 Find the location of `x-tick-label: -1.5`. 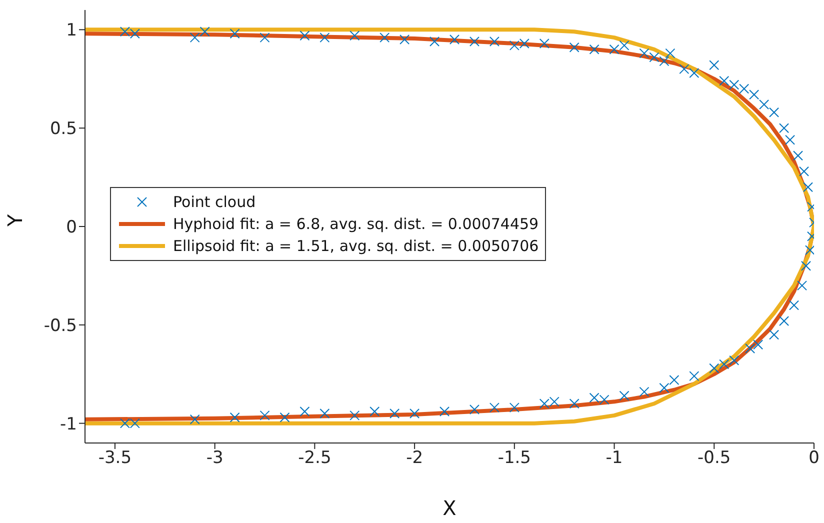

x-tick-label: -1.5 is located at coordinates (514, 458).